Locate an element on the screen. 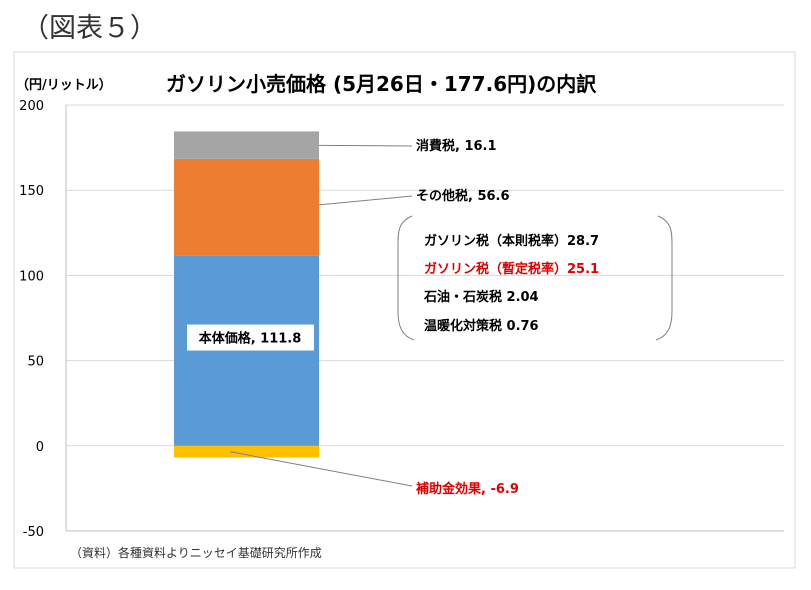 The width and height of the screenshot is (811, 590). data-label: 本体価格, 111.8 is located at coordinates (250, 339).